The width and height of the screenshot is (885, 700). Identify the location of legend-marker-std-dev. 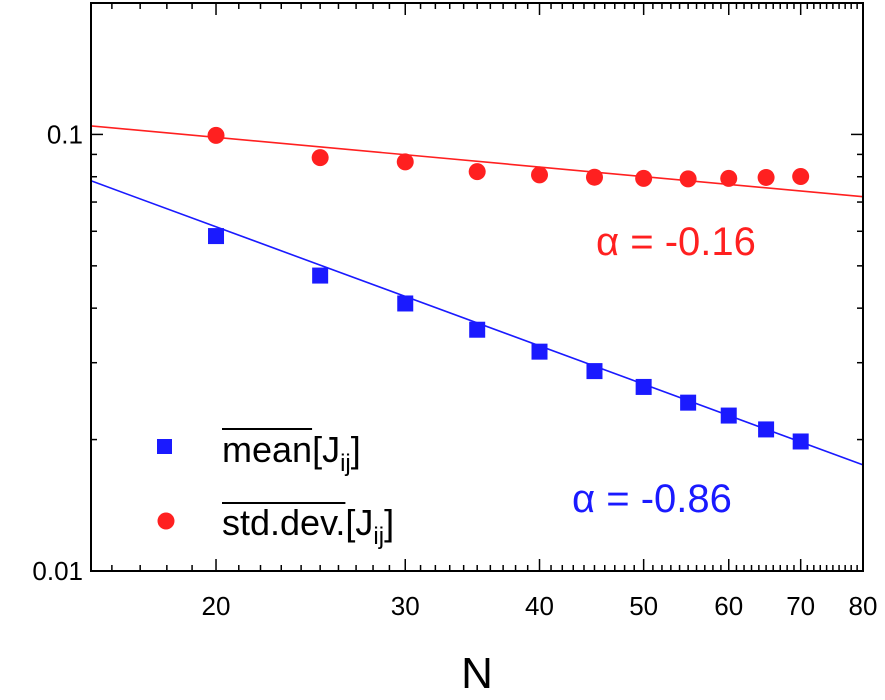
(166, 521).